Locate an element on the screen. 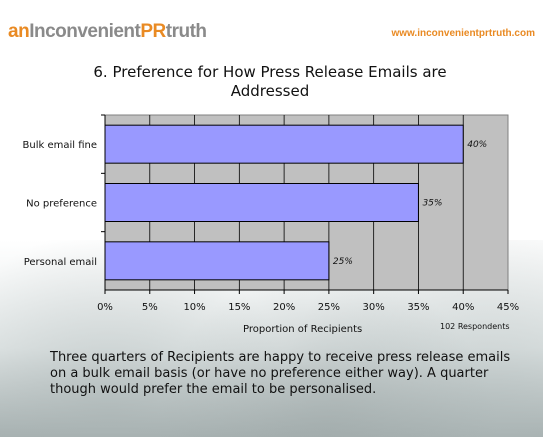 Image resolution: width=543 pixels, height=437 pixels. category-label: No preference is located at coordinates (61, 204).